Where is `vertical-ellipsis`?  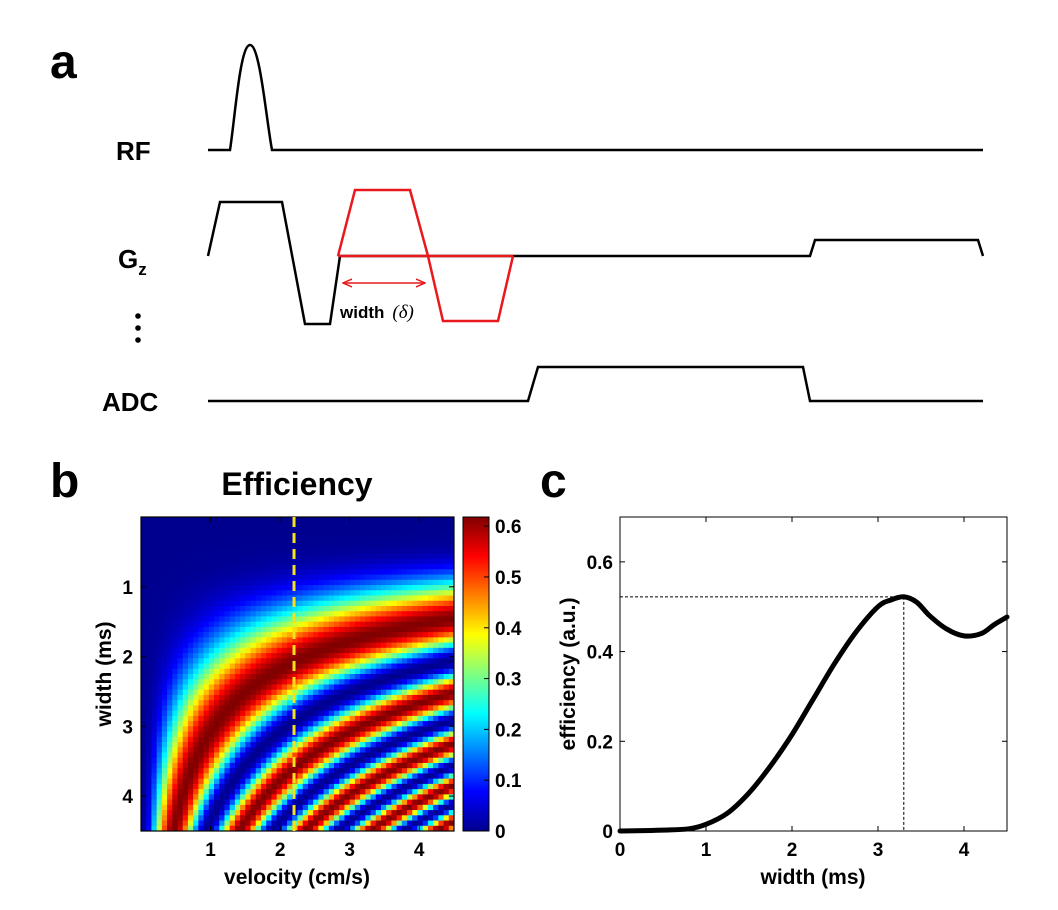
vertical-ellipsis is located at coordinates (138, 328).